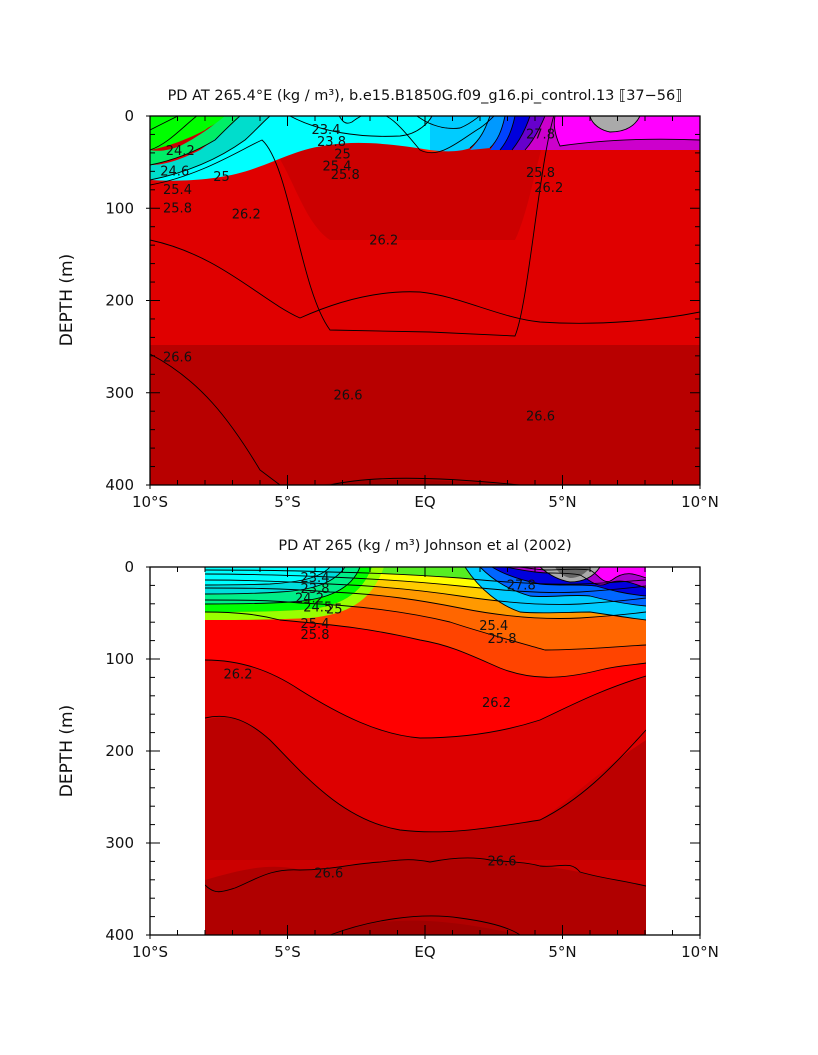 This screenshot has width=818, height=1055. Describe the element at coordinates (119, 751) in the screenshot. I see `bottom-y-tick-label: 200` at that location.